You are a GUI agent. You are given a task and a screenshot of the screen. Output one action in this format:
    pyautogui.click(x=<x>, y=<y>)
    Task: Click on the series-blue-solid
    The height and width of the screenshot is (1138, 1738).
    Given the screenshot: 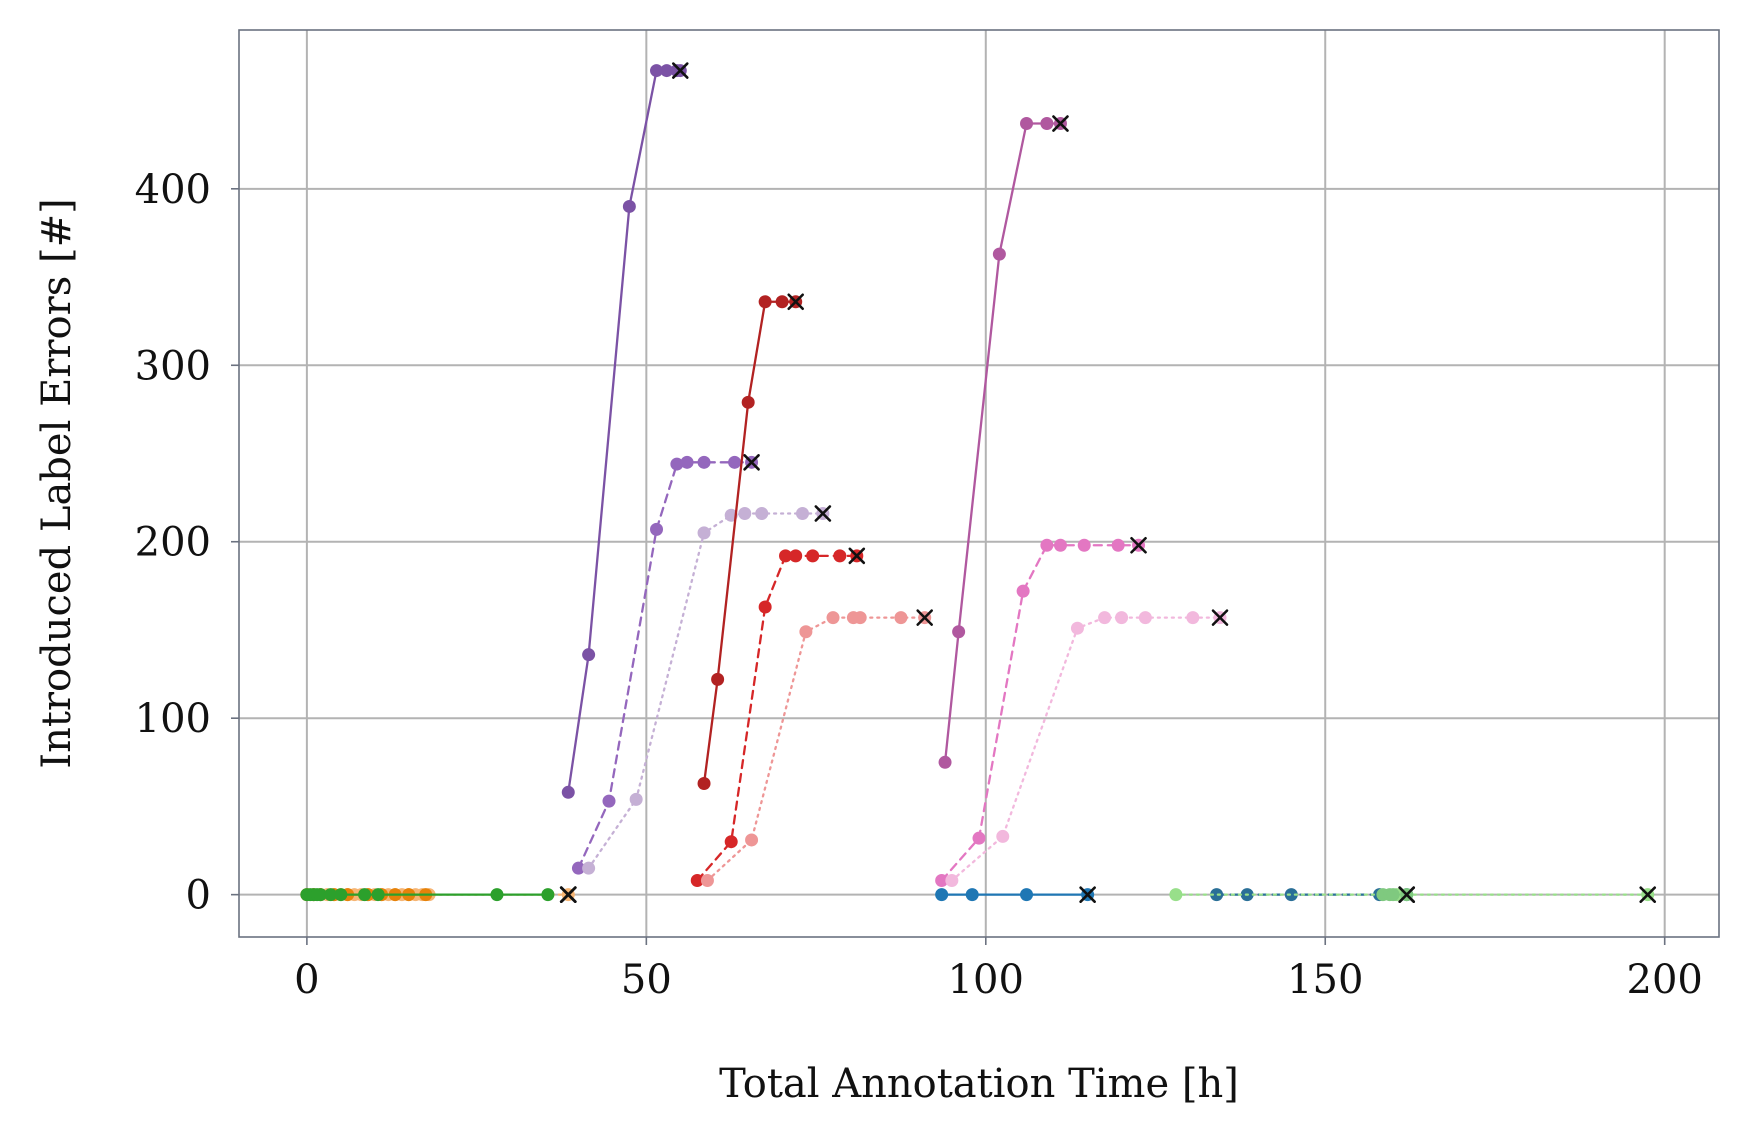 What is the action you would take?
    pyautogui.click(x=1015, y=894)
    